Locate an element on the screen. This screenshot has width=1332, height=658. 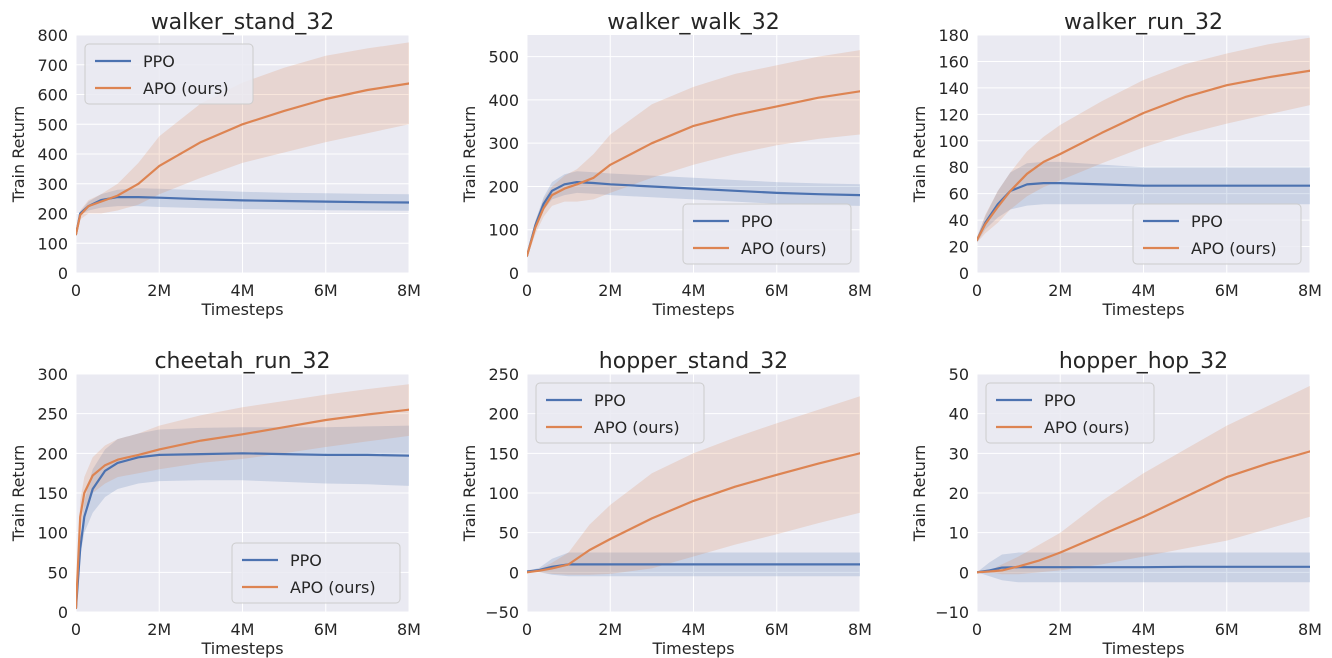
y-tick-label: 600 is located at coordinates (52, 95).